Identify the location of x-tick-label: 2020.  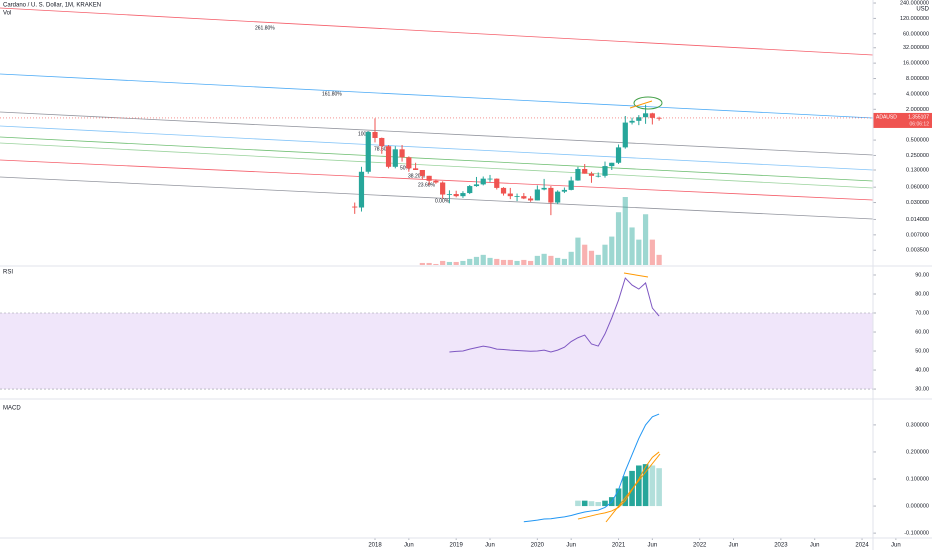
(538, 546).